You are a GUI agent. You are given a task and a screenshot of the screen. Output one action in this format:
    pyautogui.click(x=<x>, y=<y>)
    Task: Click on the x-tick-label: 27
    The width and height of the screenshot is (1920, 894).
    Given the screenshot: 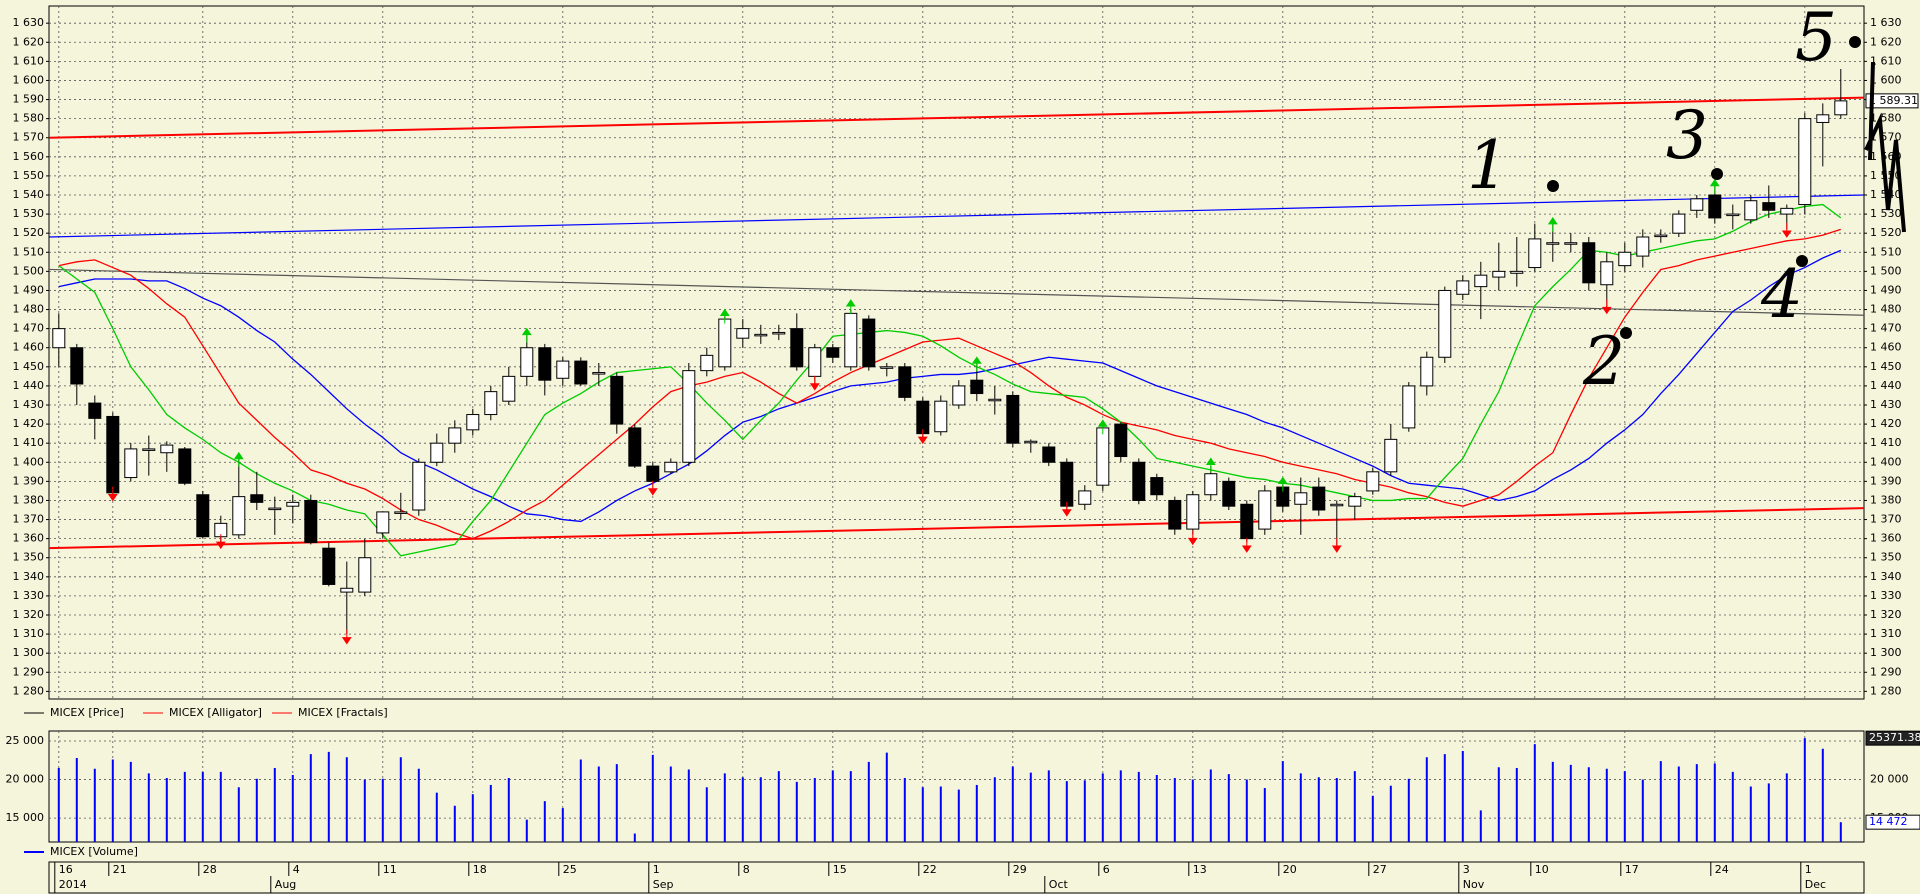 What is the action you would take?
    pyautogui.click(x=1380, y=869)
    